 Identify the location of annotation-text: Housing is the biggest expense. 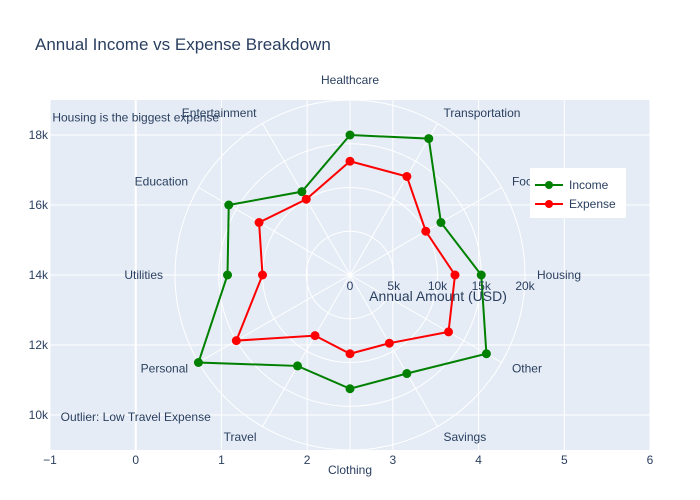
(135, 118).